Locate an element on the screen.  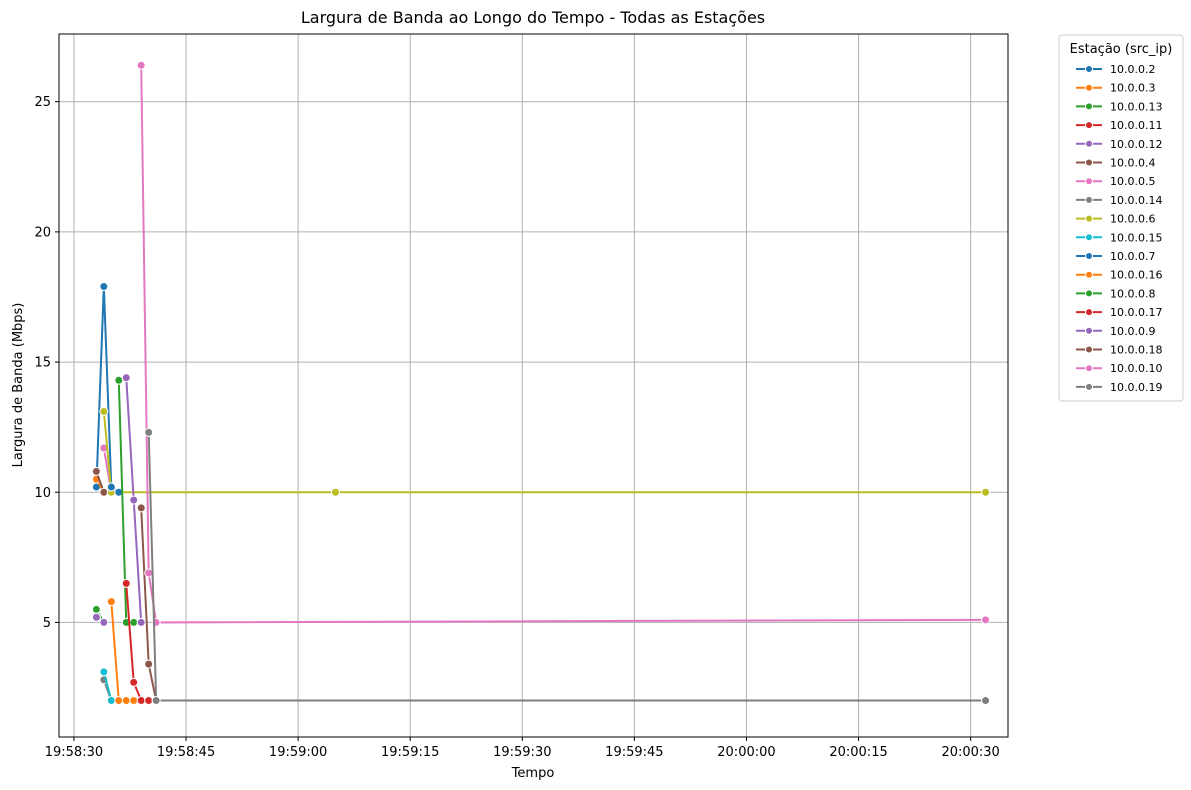
legend-entry: 10.0.0.5 is located at coordinates (1115, 181).